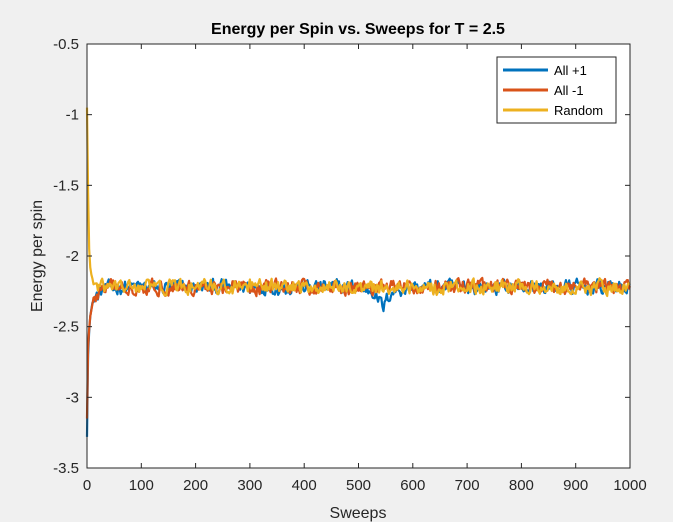 The width and height of the screenshot is (673, 522). Describe the element at coordinates (66, 44) in the screenshot. I see `y-tick-label: -0.5` at that location.